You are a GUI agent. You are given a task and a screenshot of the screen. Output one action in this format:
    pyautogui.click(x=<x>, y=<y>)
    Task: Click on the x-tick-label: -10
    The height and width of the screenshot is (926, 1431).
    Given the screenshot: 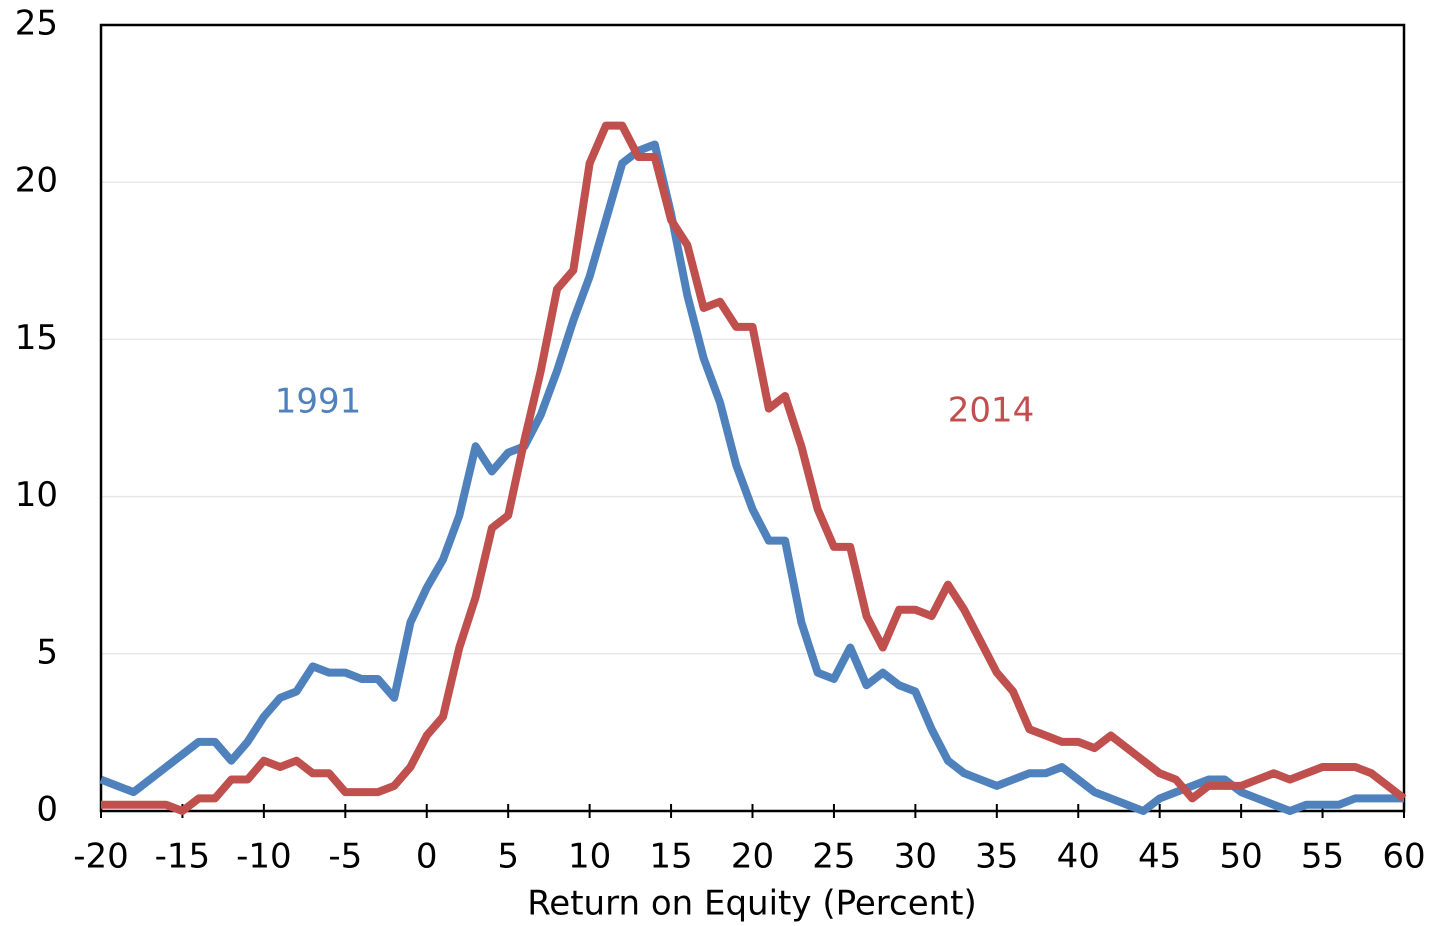 What is the action you would take?
    pyautogui.click(x=264, y=857)
    